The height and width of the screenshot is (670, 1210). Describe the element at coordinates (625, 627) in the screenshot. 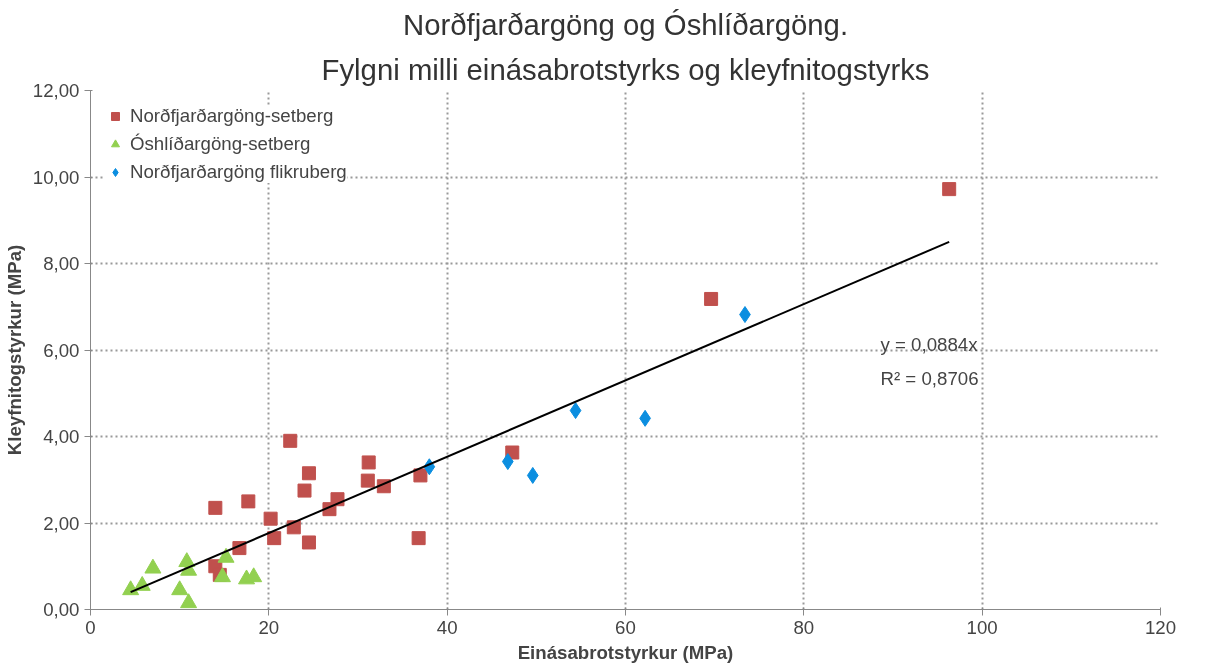

I see `x-tick-label: 60` at that location.